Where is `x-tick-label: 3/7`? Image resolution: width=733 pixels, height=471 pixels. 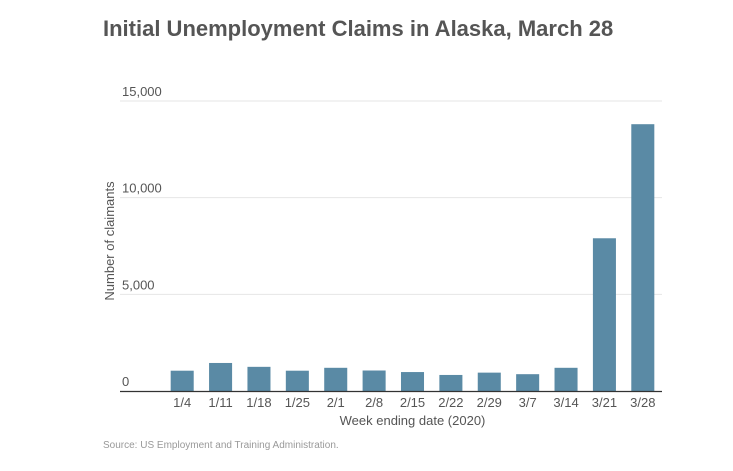
x-tick-label: 3/7 is located at coordinates (528, 402).